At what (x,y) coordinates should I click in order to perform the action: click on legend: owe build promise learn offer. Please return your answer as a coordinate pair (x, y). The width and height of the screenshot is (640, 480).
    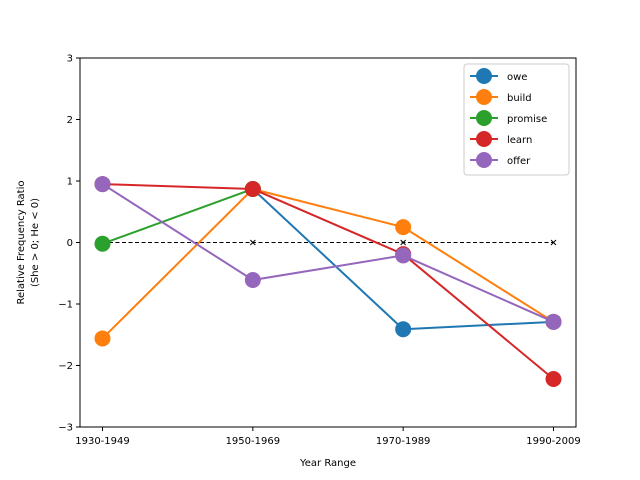
    Looking at the image, I should click on (516, 119).